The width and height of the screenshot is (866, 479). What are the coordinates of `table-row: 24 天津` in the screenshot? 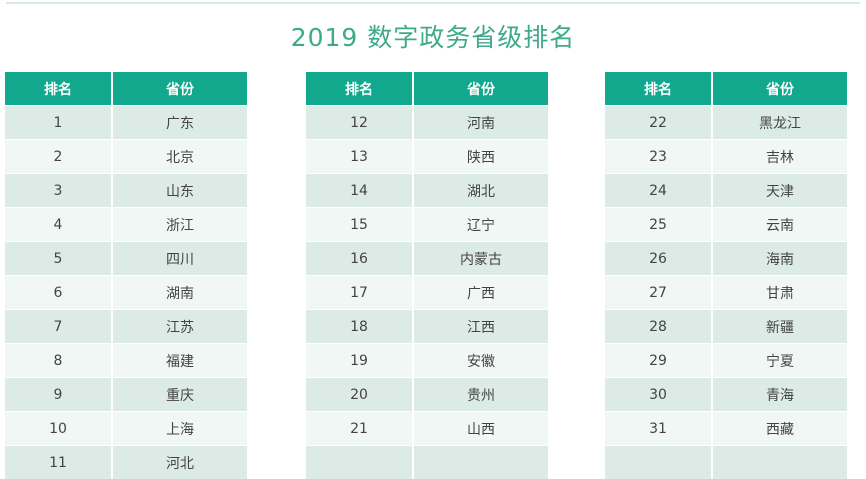 It's located at (726, 190).